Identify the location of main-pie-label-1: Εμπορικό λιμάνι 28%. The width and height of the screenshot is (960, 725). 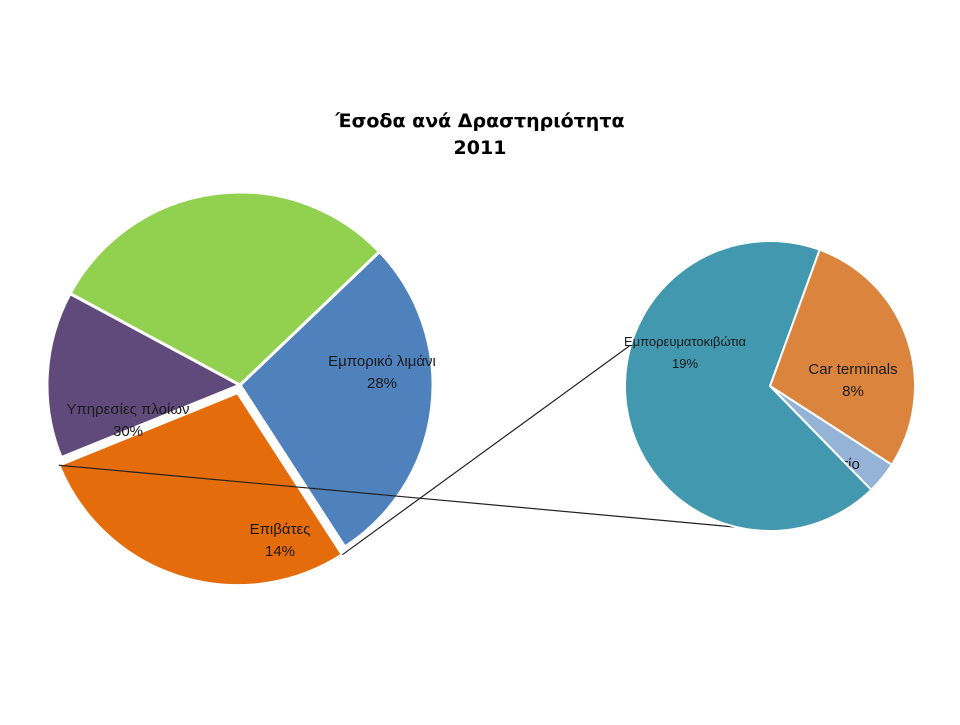
(382, 372).